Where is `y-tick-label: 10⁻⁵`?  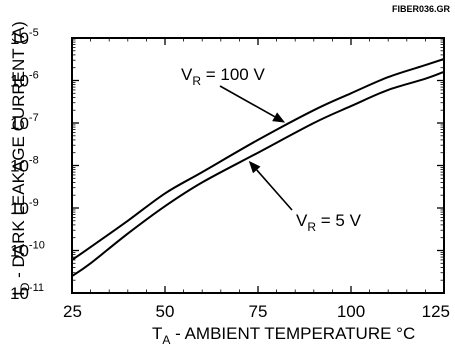 y-tick-label: 10⁻⁵ is located at coordinates (24, 37).